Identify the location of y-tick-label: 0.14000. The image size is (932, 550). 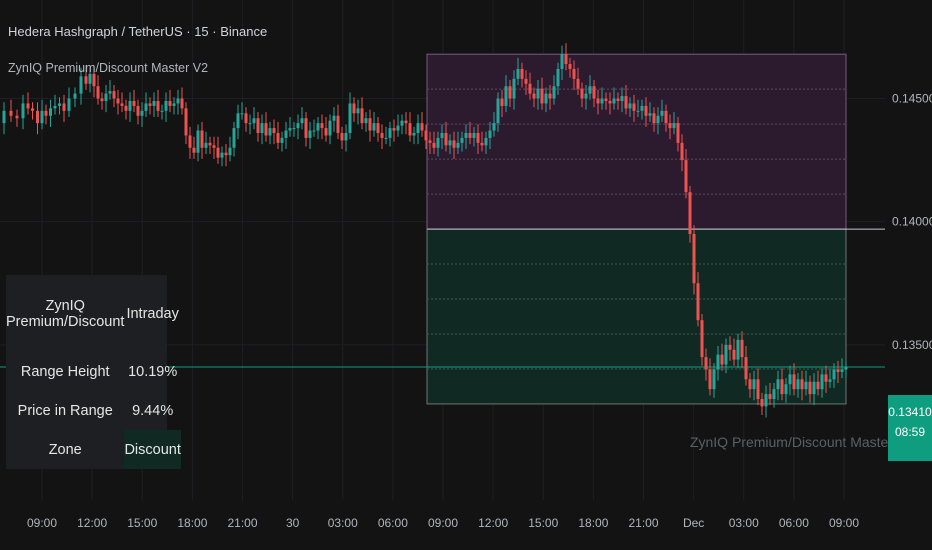
(912, 222).